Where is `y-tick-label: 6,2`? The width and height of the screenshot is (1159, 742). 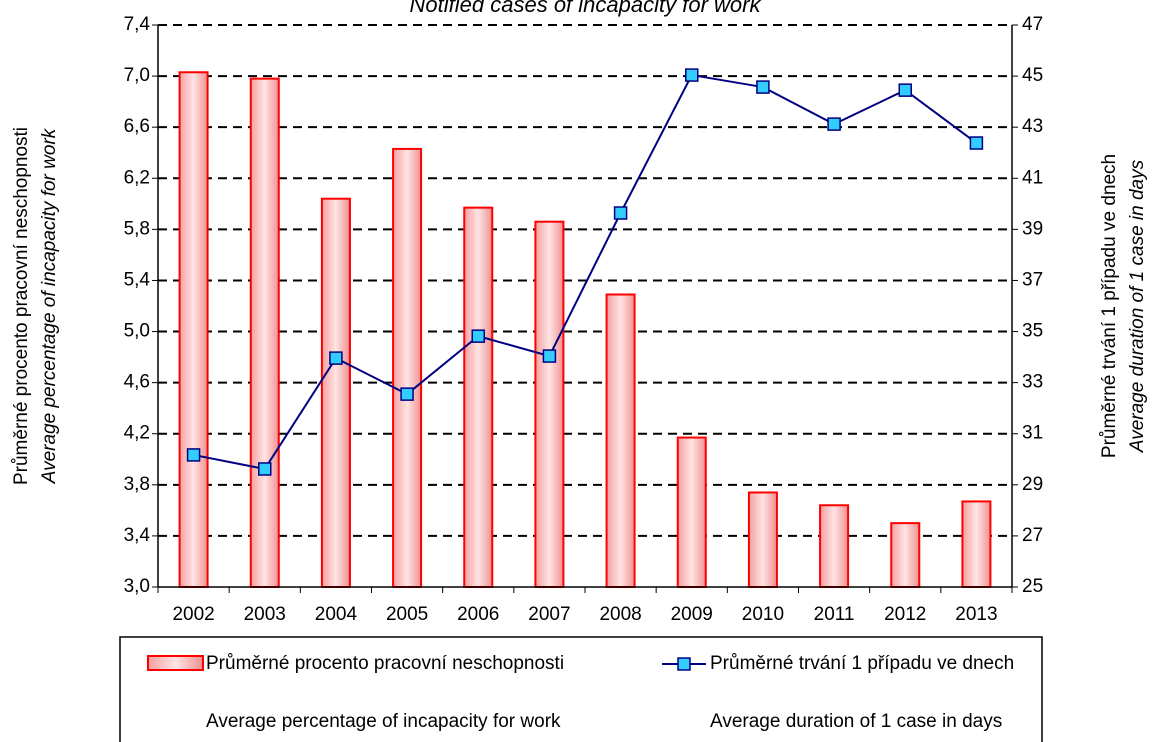 y-tick-label: 6,2 is located at coordinates (137, 177).